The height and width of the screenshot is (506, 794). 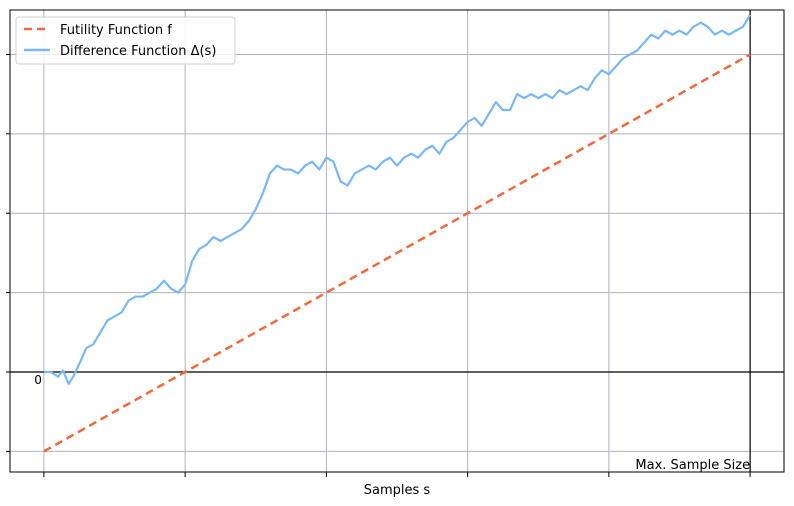 I want to click on x-axis-label: Samples s, so click(x=397, y=490).